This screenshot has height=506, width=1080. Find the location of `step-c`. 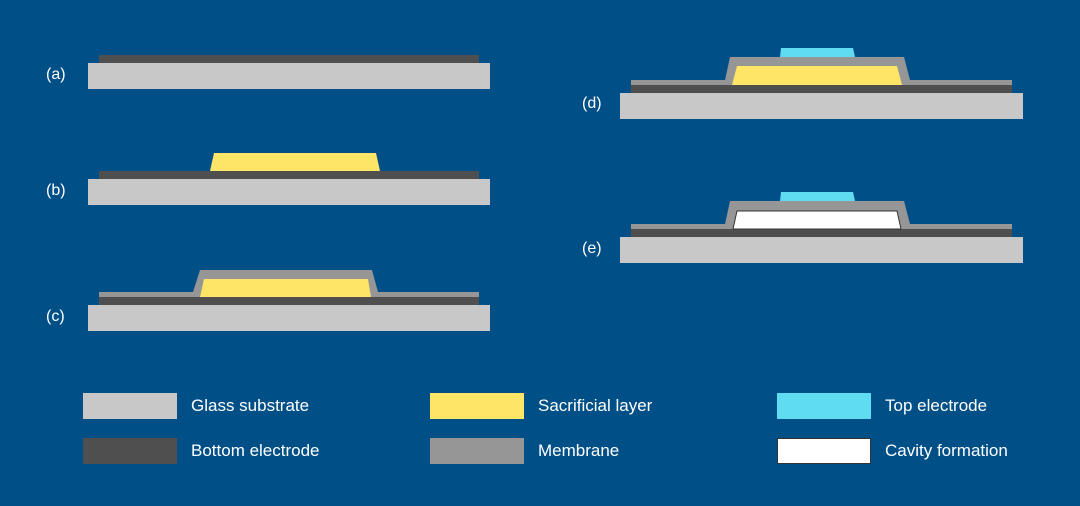

step-c is located at coordinates (289, 300).